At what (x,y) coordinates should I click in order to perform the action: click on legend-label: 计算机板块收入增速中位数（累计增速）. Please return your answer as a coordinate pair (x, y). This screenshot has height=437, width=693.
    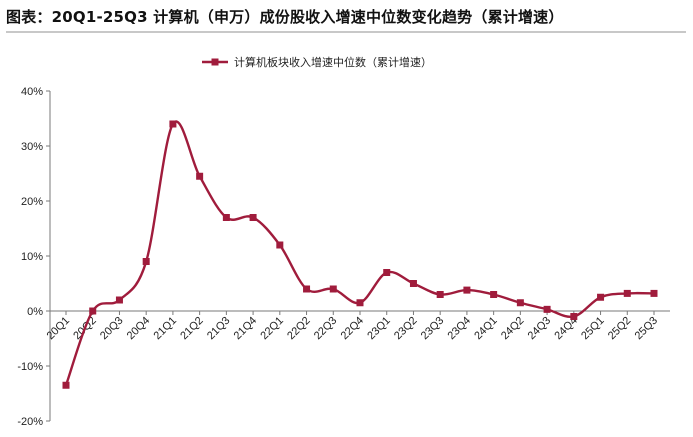
    Looking at the image, I should click on (333, 62).